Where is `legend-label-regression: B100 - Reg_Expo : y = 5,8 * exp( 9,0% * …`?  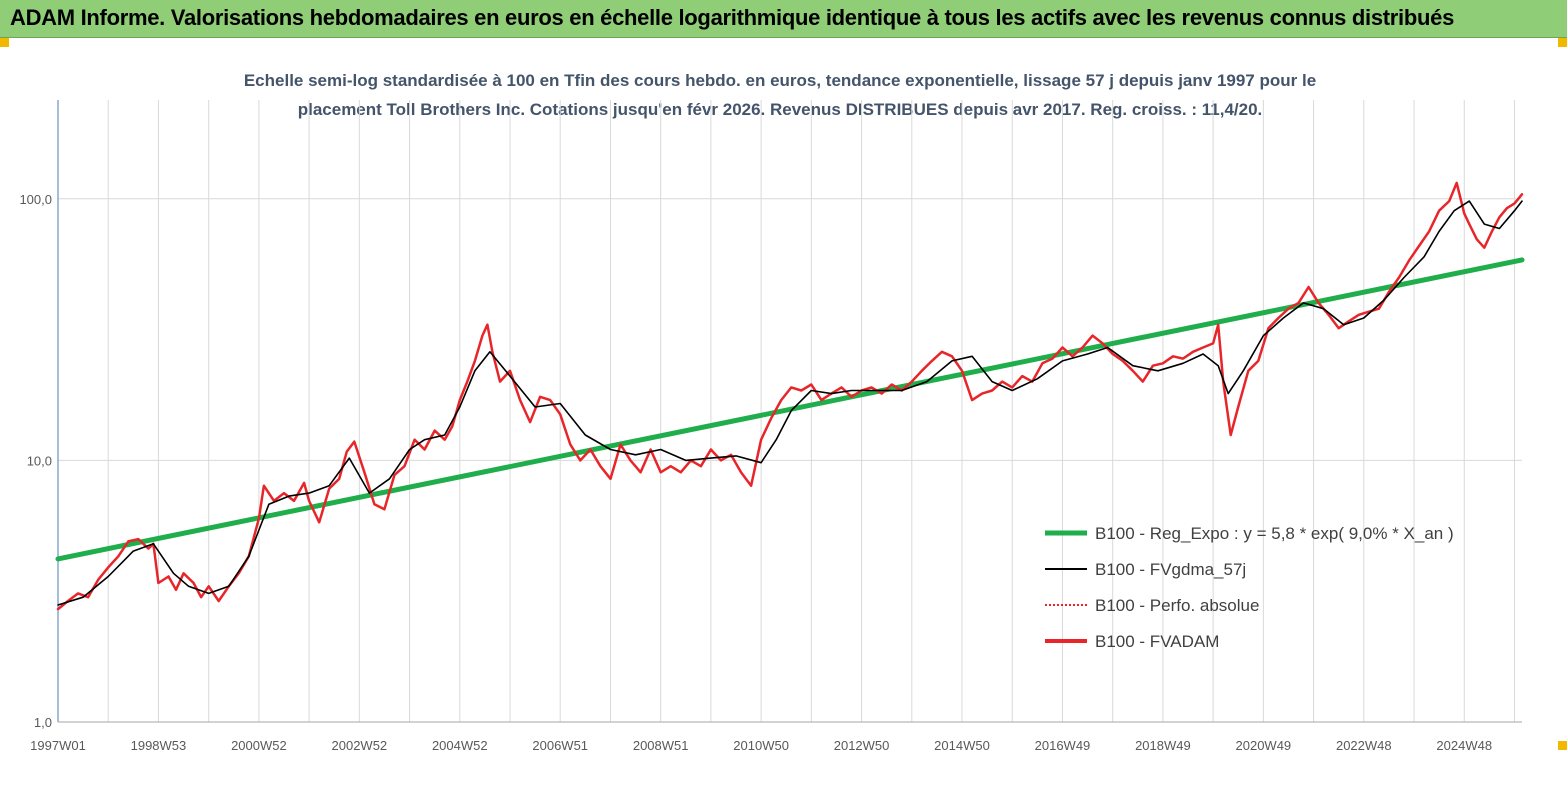
legend-label-regression: B100 - Reg_Expo : y = 5,8 * exp( 9,0% * … is located at coordinates (1274, 533).